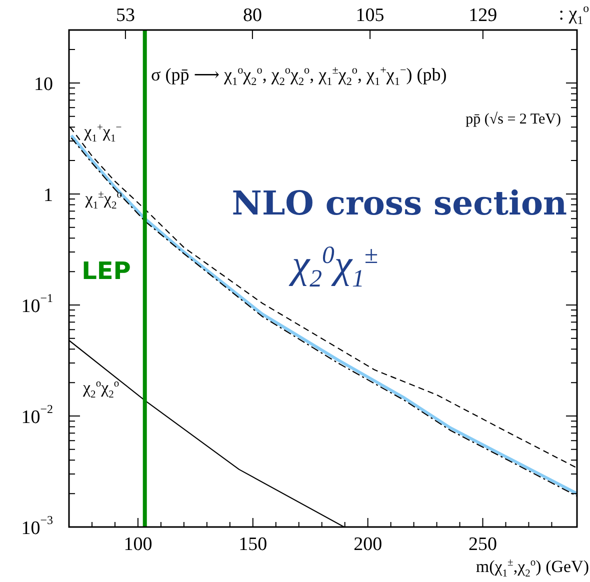  What do you see at coordinates (513, 120) in the screenshot?
I see `text: pp̄ (√s = 2 TeV)` at bounding box center [513, 120].